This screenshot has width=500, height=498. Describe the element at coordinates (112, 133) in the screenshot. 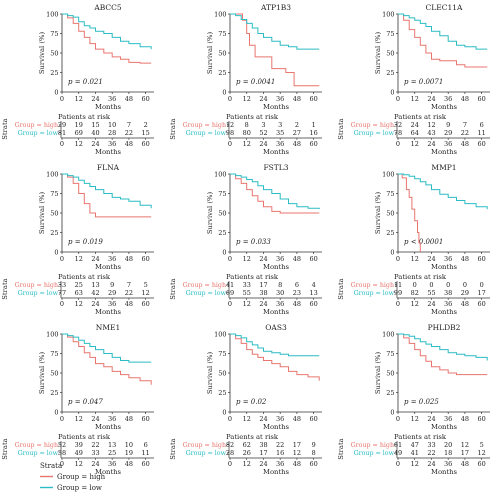

I see `risk-count-low: 28` at that location.